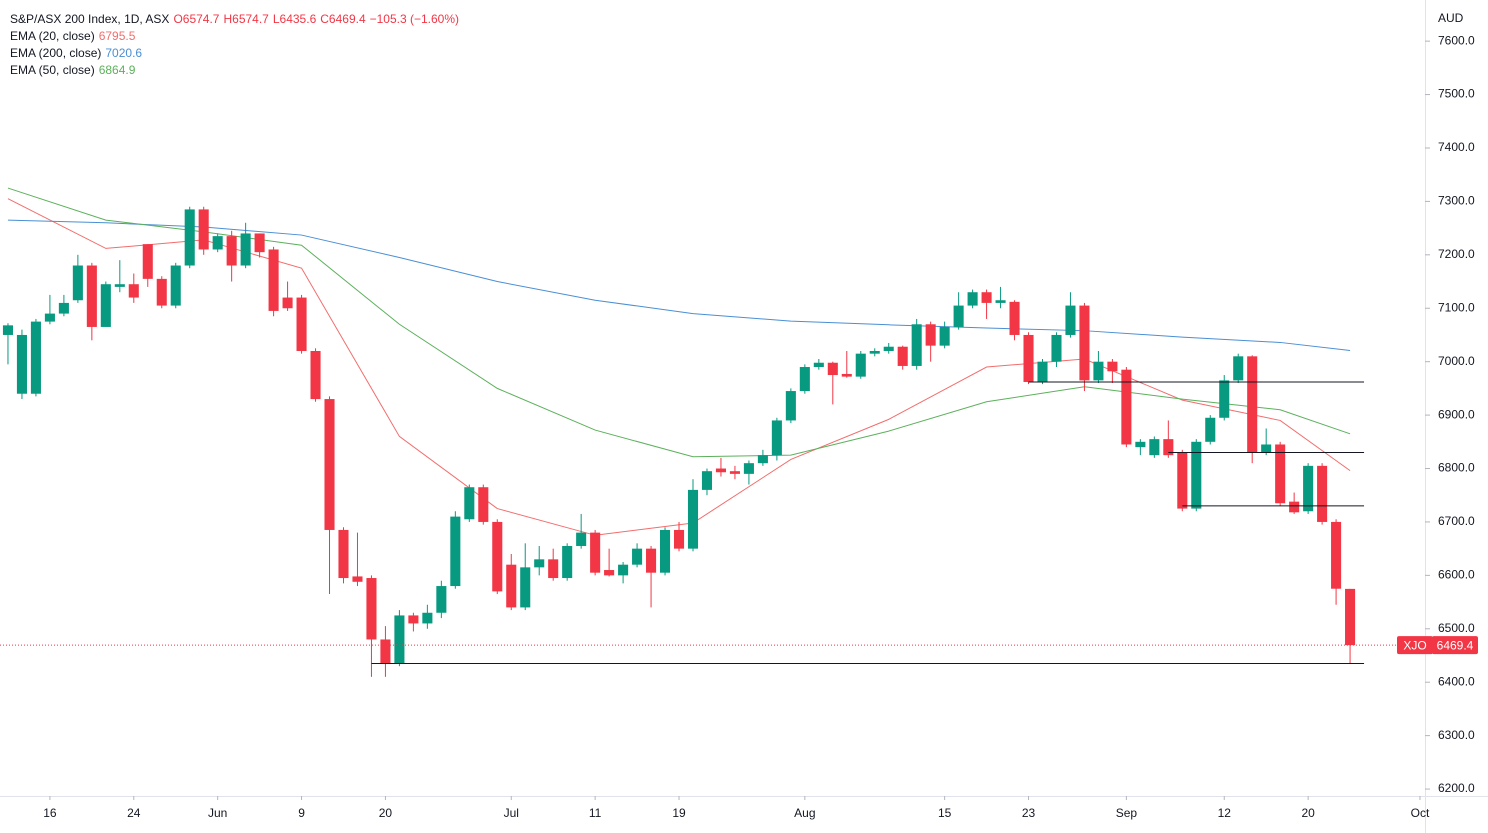 This screenshot has width=1488, height=833. Describe the element at coordinates (1456, 414) in the screenshot. I see `y-tick-label: 6900.0` at that location.